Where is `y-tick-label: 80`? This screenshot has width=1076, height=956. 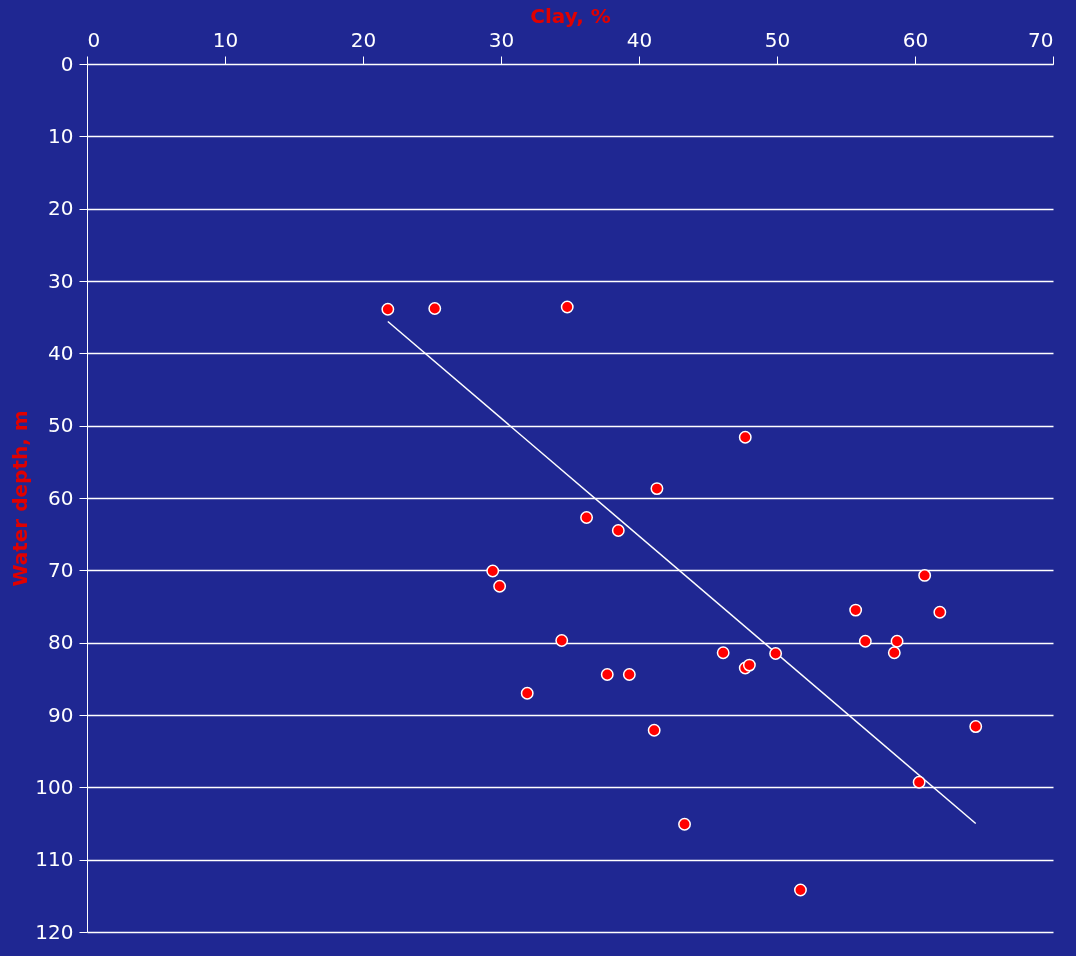
y-tick-label: 80 is located at coordinates (61, 642).